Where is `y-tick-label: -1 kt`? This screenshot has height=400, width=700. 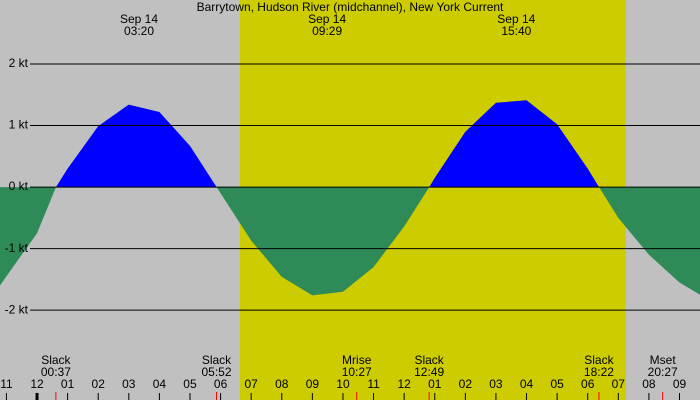
y-tick-label: -1 kt is located at coordinates (17, 248).